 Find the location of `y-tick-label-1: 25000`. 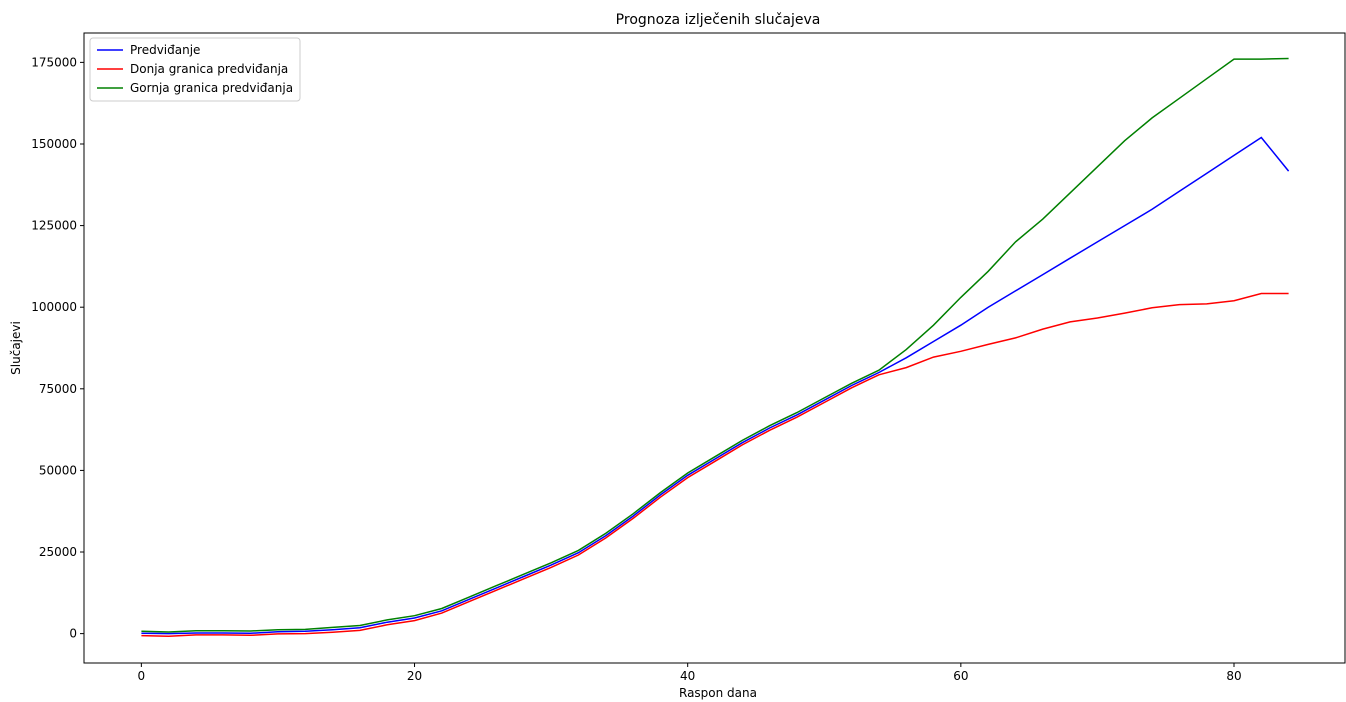

y-tick-label-1: 25000 is located at coordinates (58, 552).